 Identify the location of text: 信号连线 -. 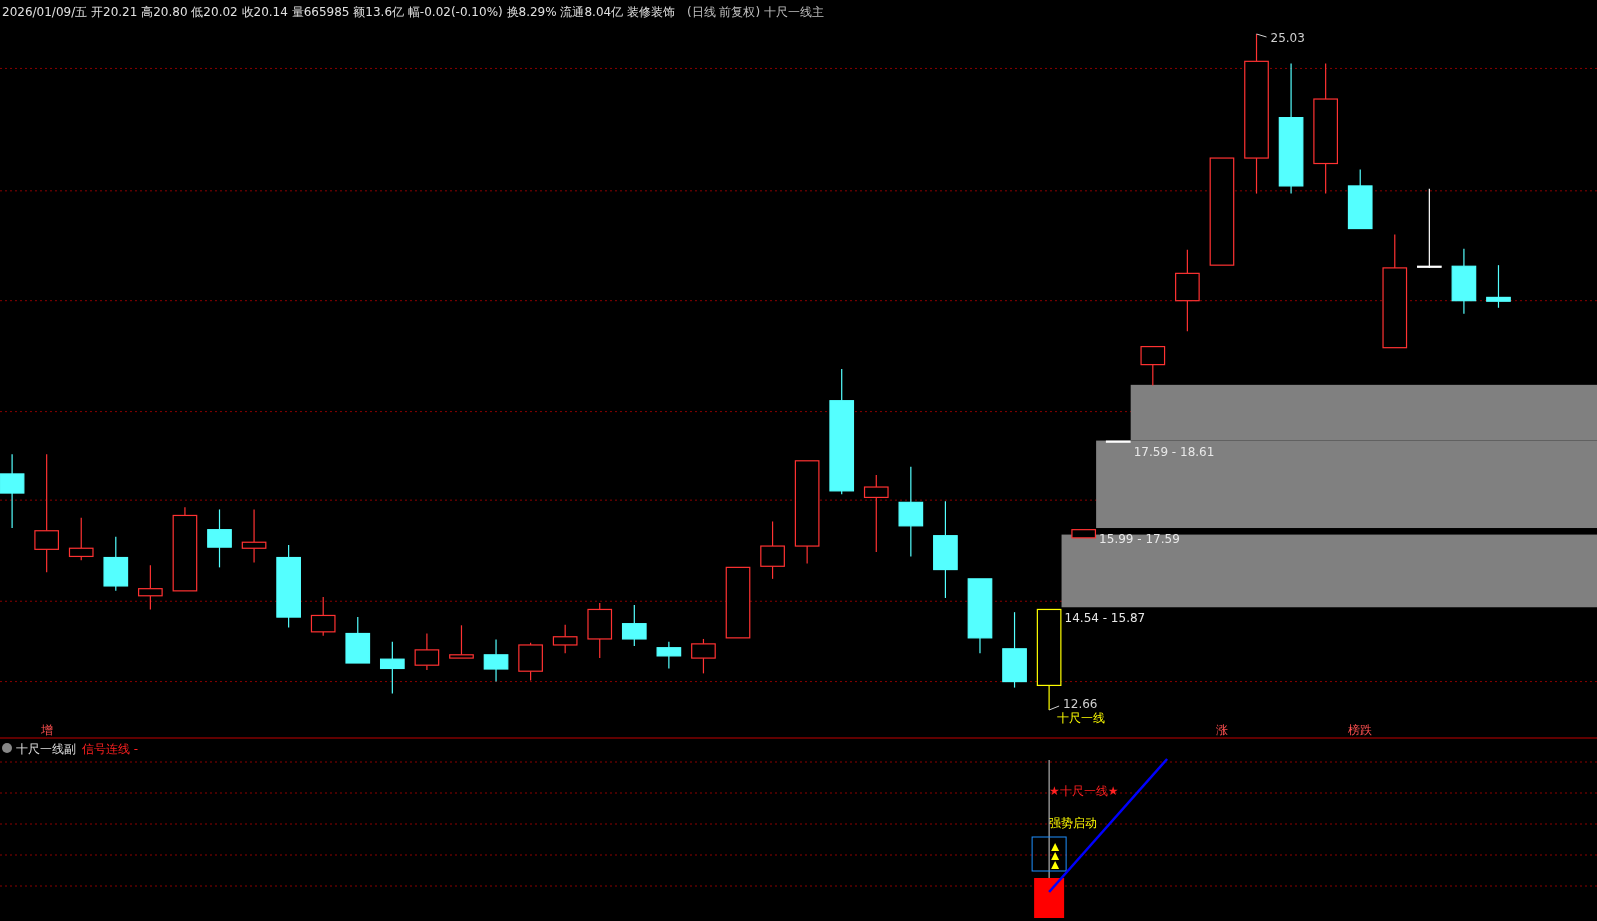
(110, 749).